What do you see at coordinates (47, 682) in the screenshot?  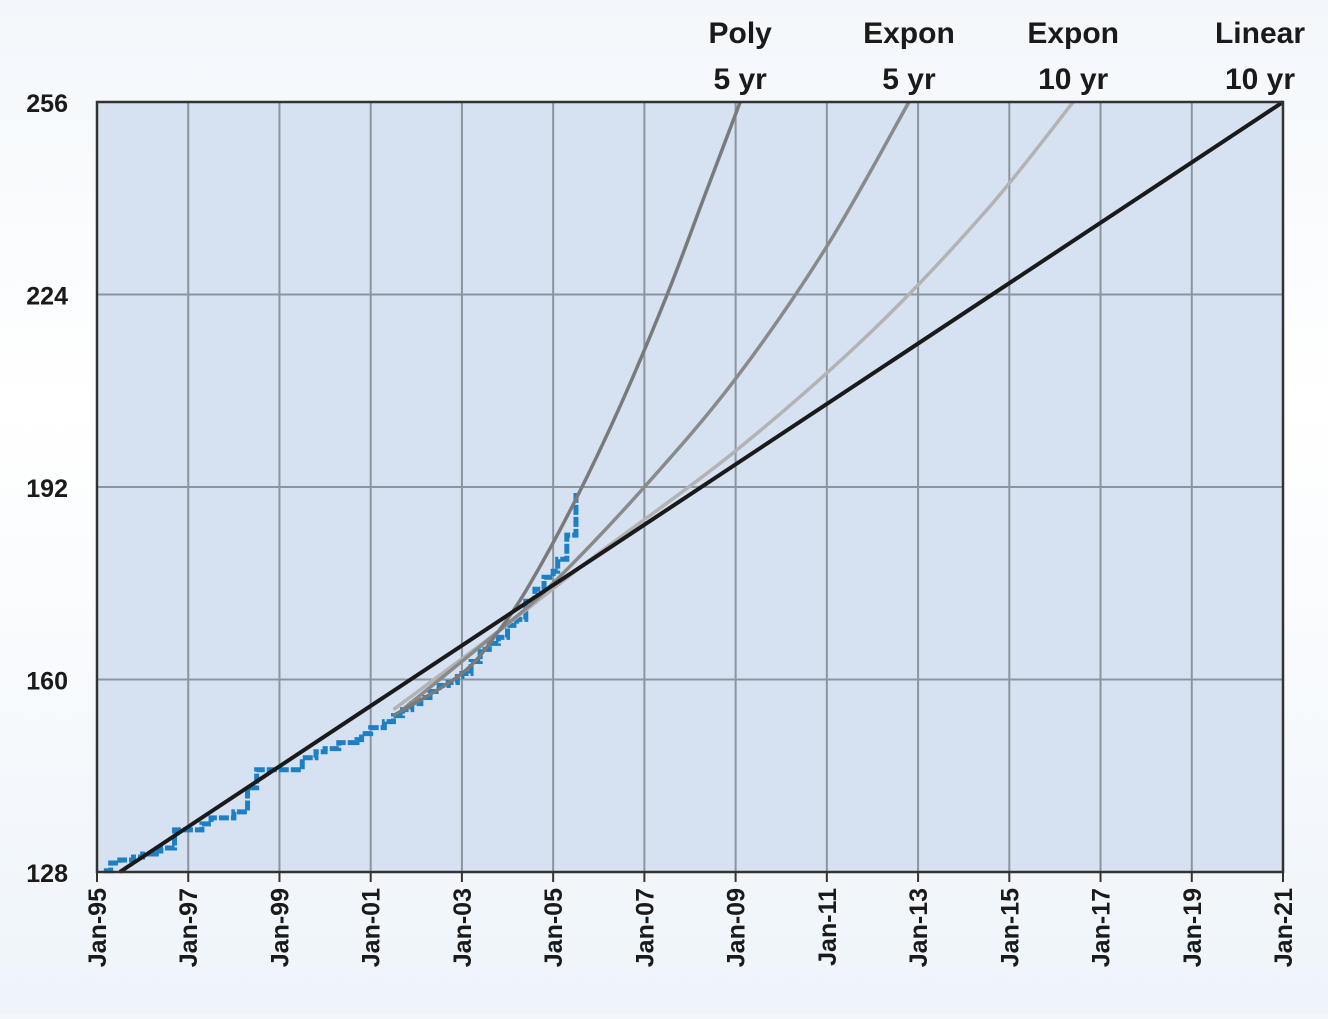 I see `y-tick-label: 160` at bounding box center [47, 682].